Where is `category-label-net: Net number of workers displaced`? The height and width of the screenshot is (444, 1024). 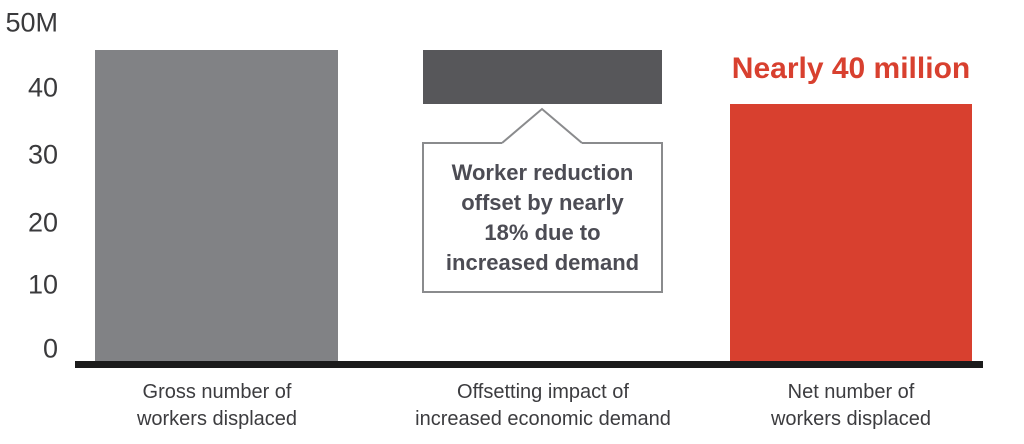
category-label-net: Net number of workers displaced is located at coordinates (851, 406).